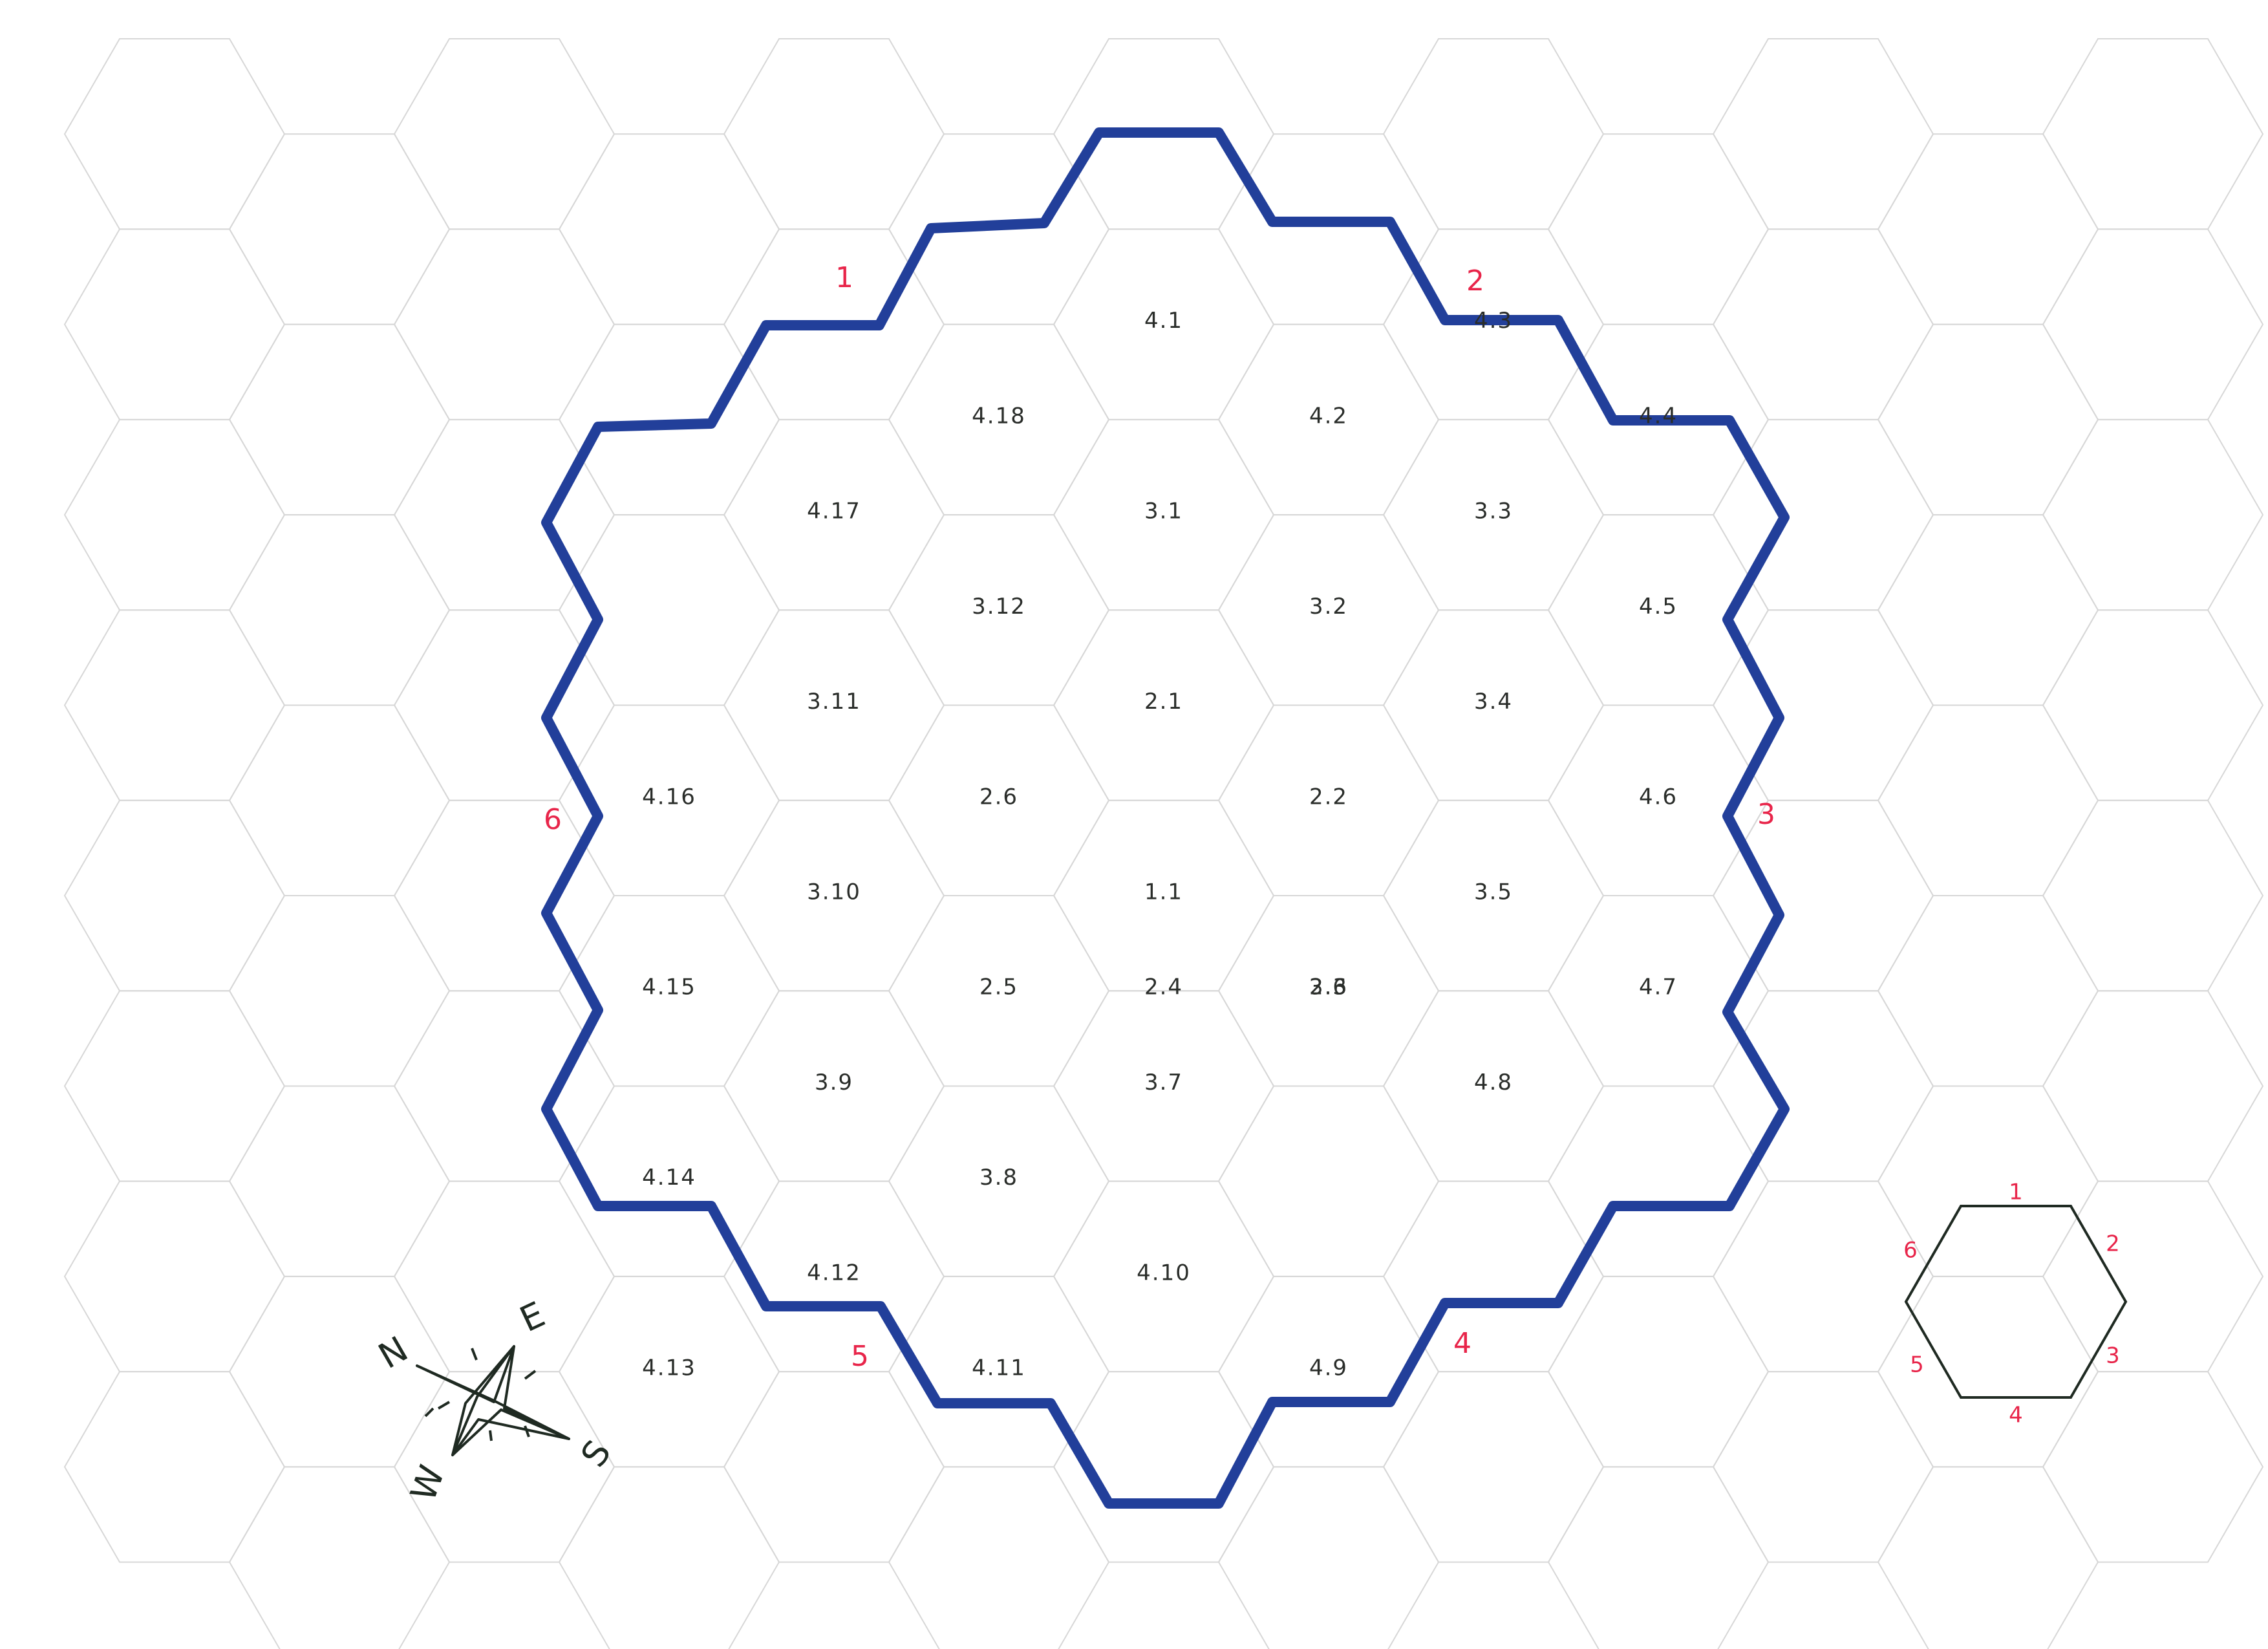  What do you see at coordinates (1163, 511) in the screenshot?
I see `hex-label: 3.1` at bounding box center [1163, 511].